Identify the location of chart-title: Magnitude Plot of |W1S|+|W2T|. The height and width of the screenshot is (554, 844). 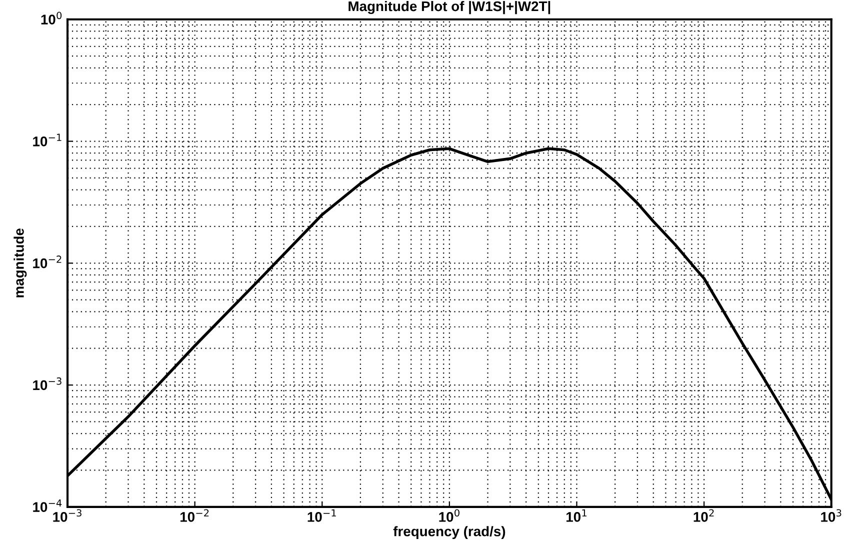
(449, 7).